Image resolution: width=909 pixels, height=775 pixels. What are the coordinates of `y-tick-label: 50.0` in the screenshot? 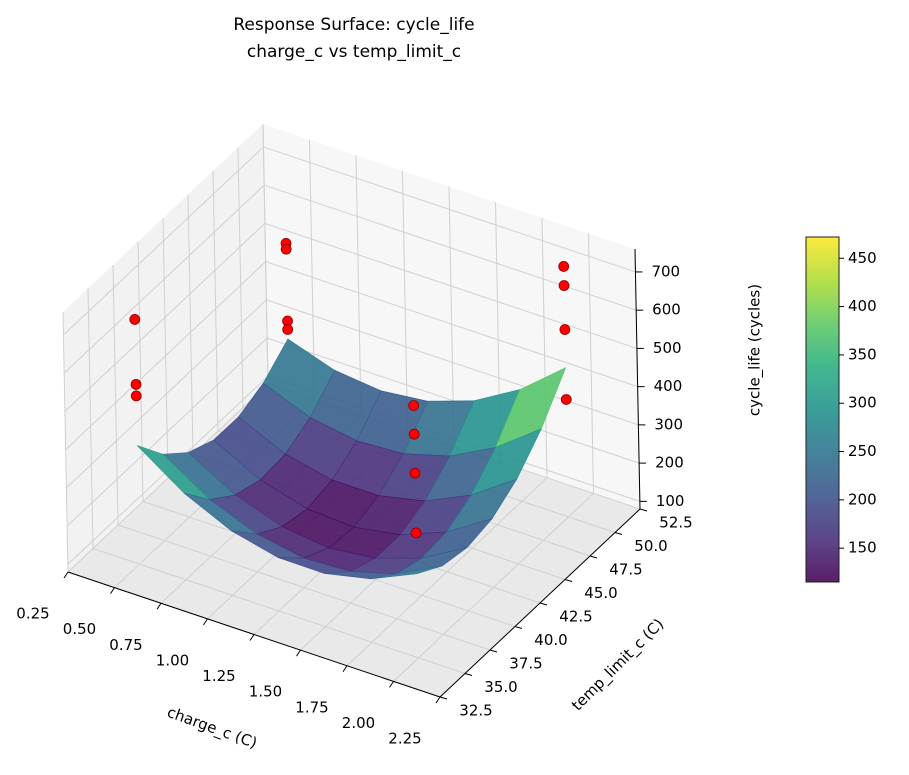 It's located at (650, 546).